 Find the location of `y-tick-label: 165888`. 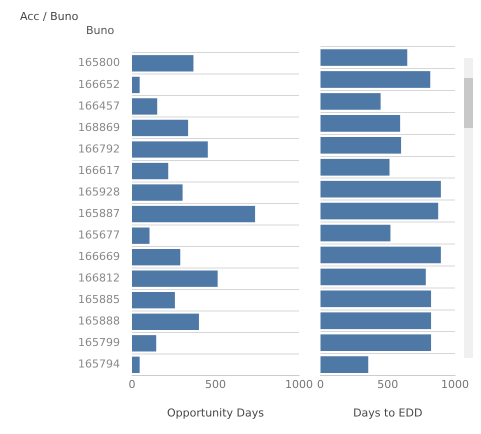

y-tick-label: 165888 is located at coordinates (99, 321).